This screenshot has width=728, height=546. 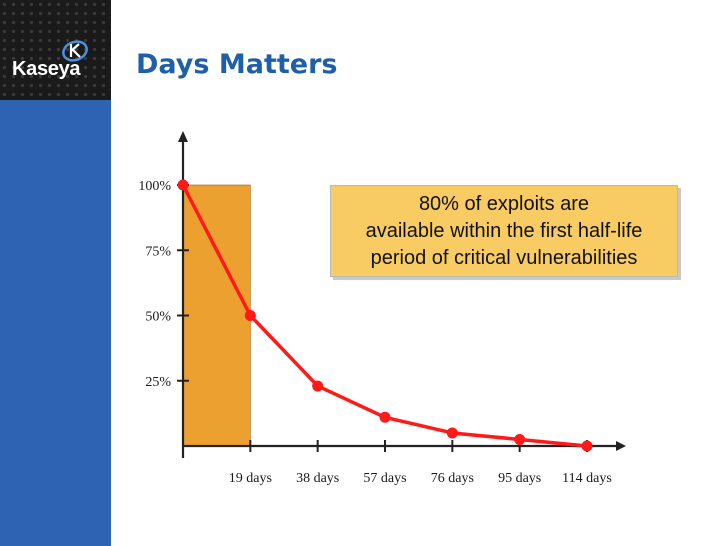 I want to click on y-tick-label: 50%, so click(x=158, y=317).